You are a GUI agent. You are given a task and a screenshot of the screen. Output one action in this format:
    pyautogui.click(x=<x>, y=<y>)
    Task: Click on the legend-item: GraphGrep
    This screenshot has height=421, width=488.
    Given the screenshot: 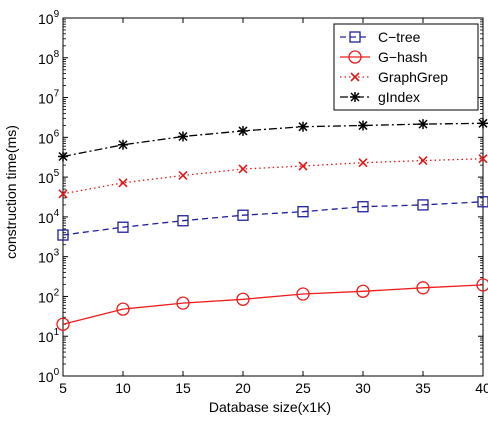 What is the action you would take?
    pyautogui.click(x=394, y=77)
    